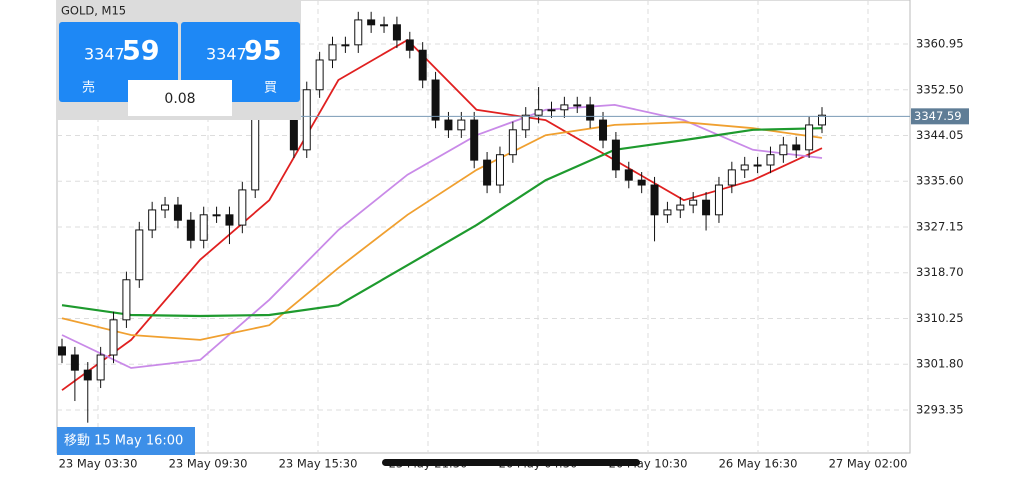  I want to click on scroll-label: 移動 15 May 16:00, so click(123, 441).